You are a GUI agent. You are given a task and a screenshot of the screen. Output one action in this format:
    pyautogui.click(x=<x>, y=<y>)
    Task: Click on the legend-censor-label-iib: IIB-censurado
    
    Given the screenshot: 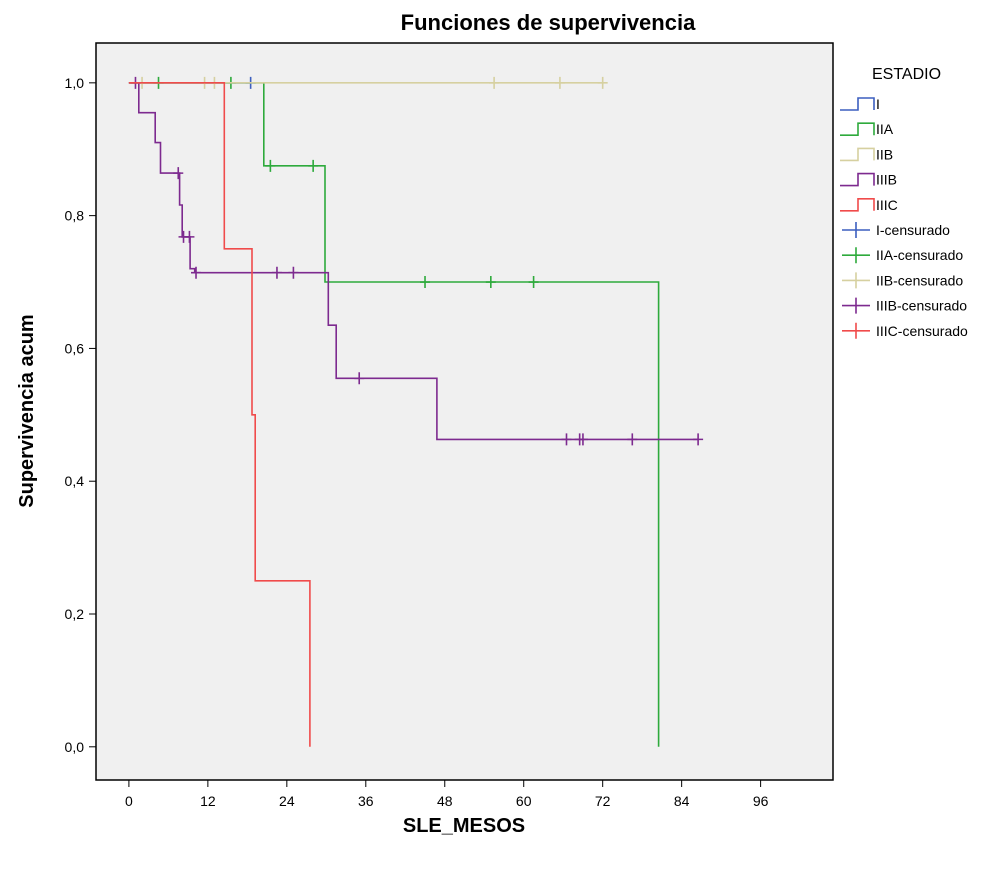 What is the action you would take?
    pyautogui.click(x=919, y=280)
    